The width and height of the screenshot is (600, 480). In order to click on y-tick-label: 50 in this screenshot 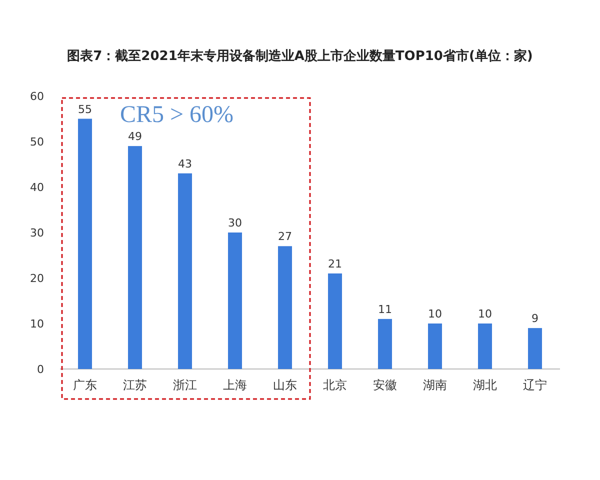, I will do `click(37, 142)`.